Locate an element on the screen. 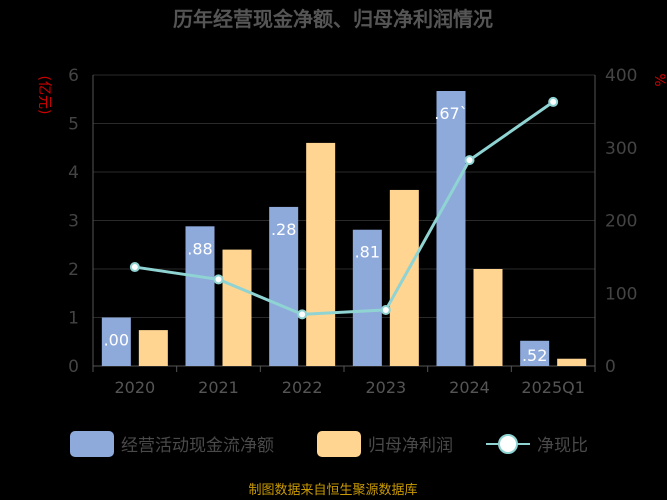 This screenshot has height=500, width=667. legend-label-ratio: 净现比 is located at coordinates (562, 446).